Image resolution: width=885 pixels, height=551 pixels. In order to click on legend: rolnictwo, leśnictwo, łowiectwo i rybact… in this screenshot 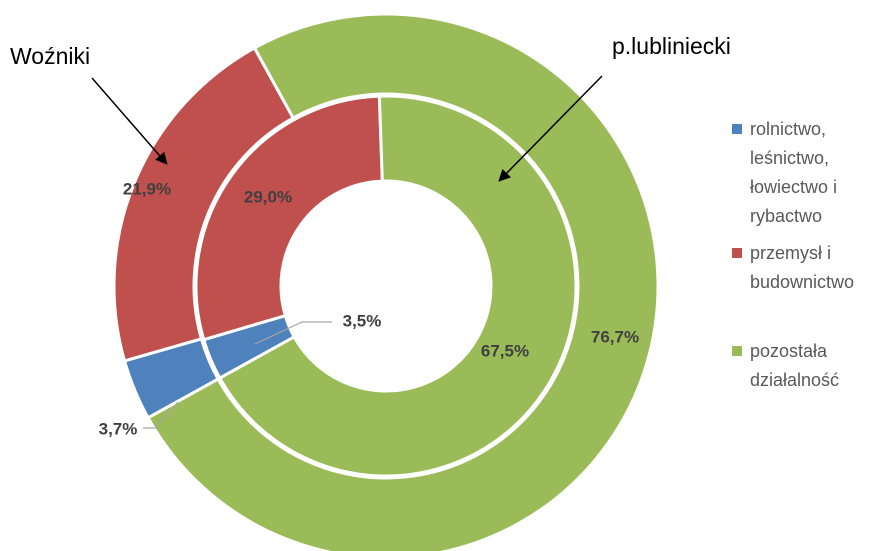, I will do `click(807, 255)`.